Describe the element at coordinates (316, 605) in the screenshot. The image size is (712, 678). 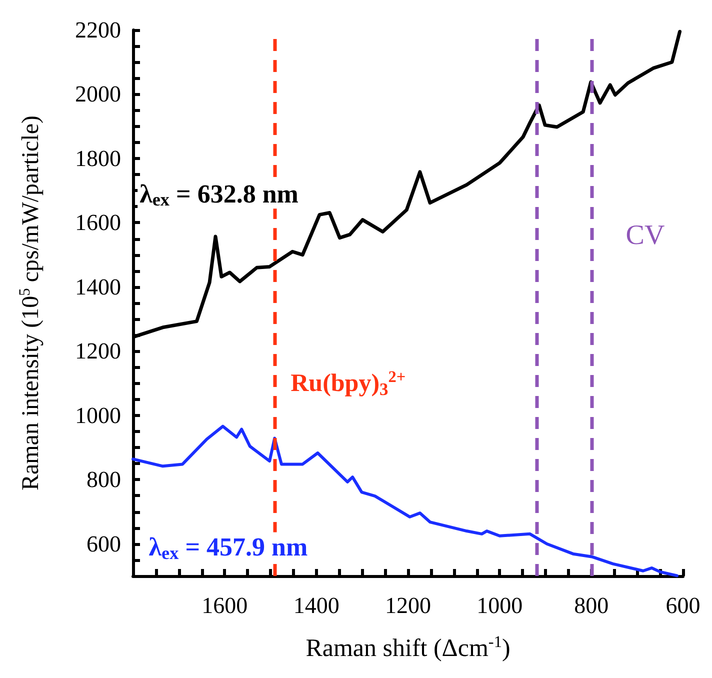
I see `x-tick-label: 1400` at that location.